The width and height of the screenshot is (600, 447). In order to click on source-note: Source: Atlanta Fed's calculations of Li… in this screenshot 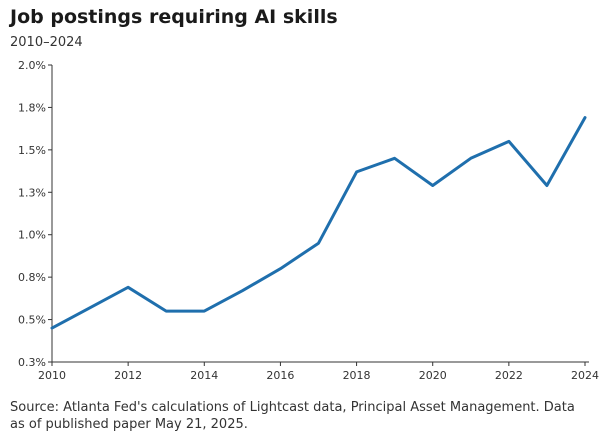, I will do `click(292, 416)`.